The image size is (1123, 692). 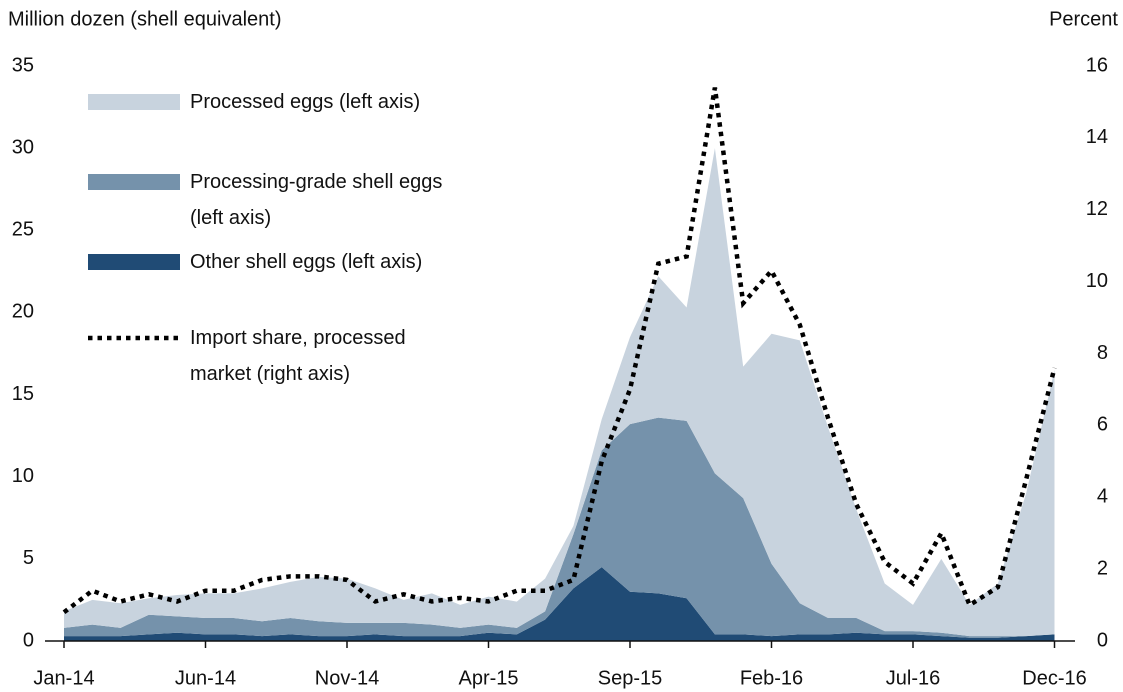 What do you see at coordinates (23, 476) in the screenshot?
I see `y-tick-label: 10` at bounding box center [23, 476].